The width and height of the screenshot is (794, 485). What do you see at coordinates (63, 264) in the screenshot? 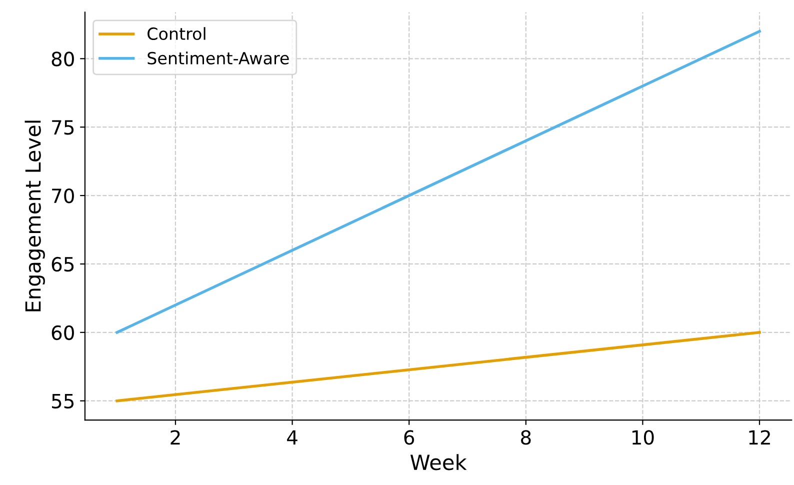
I see `y-tick-label: 65` at bounding box center [63, 264].